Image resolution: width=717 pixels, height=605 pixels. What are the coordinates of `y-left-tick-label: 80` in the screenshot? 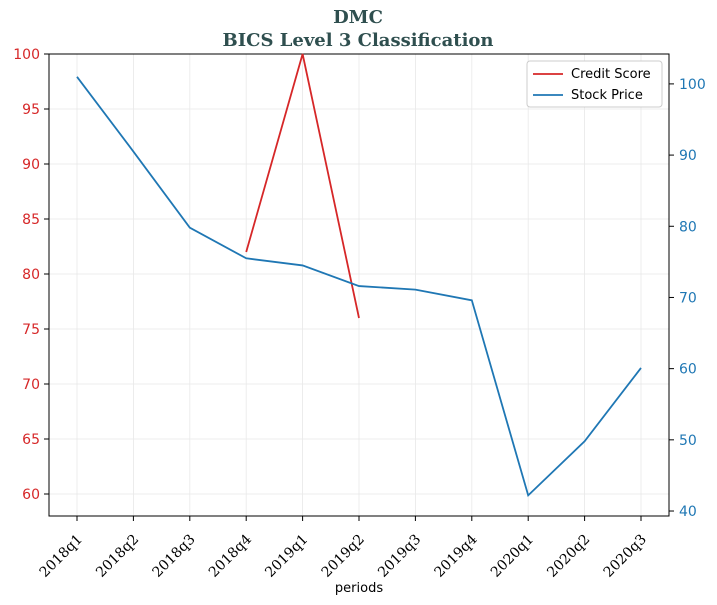 It's located at (31, 275).